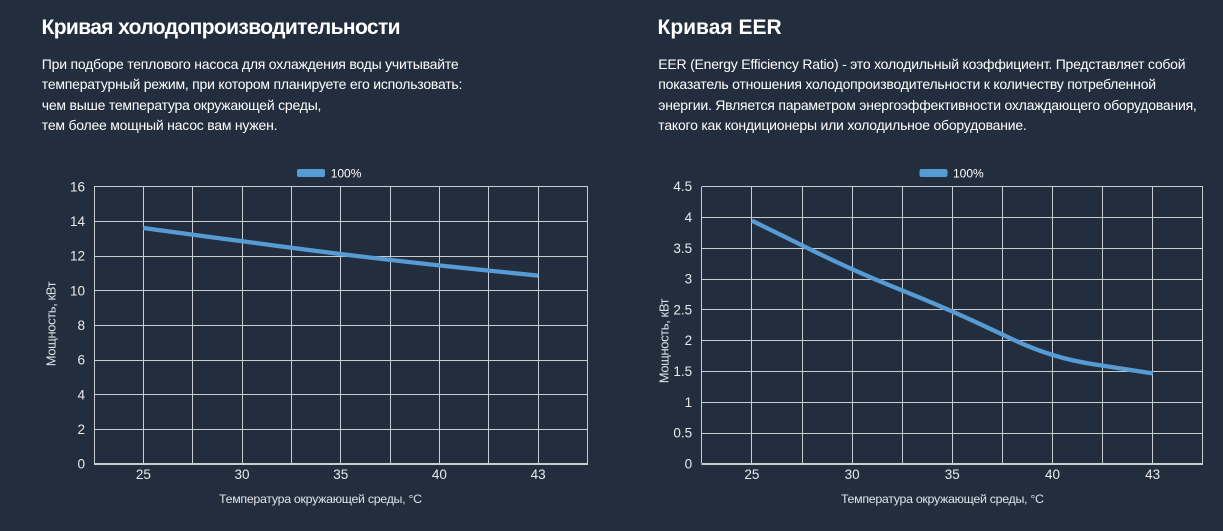  What do you see at coordinates (682, 248) in the screenshot?
I see `svg-text: 3.5` at bounding box center [682, 248].